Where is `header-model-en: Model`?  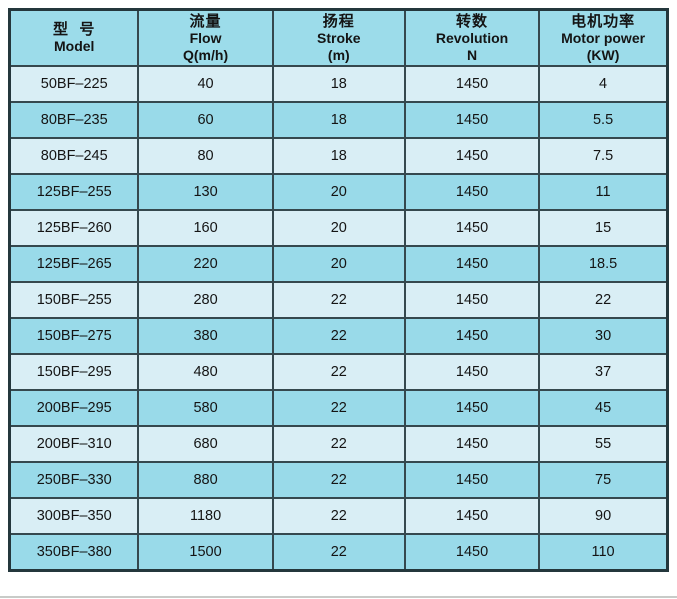 header-model-en: Model is located at coordinates (74, 46).